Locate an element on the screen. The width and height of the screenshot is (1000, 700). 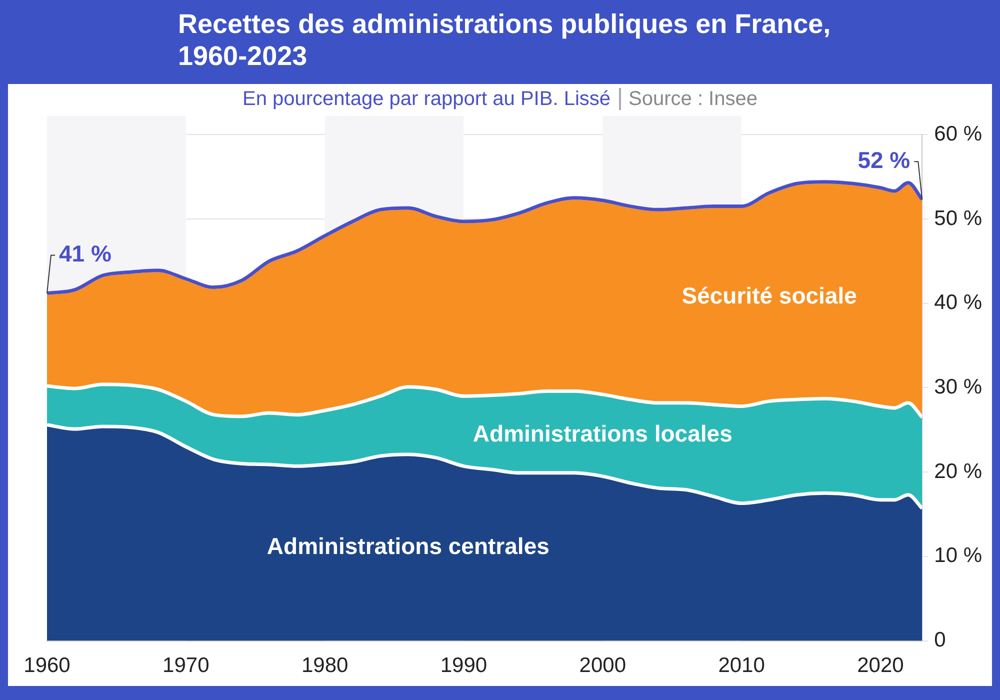
x-tick-label: 2020 is located at coordinates (880, 666).